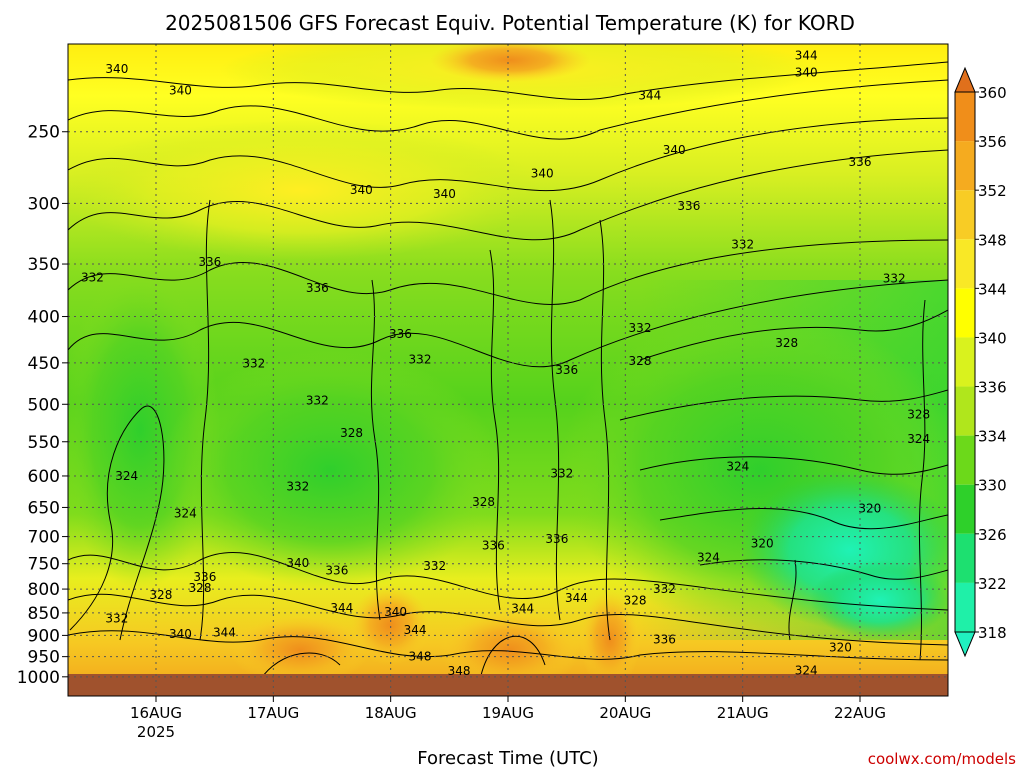  What do you see at coordinates (44, 477) in the screenshot?
I see `y-tick-label: 600` at bounding box center [44, 477].